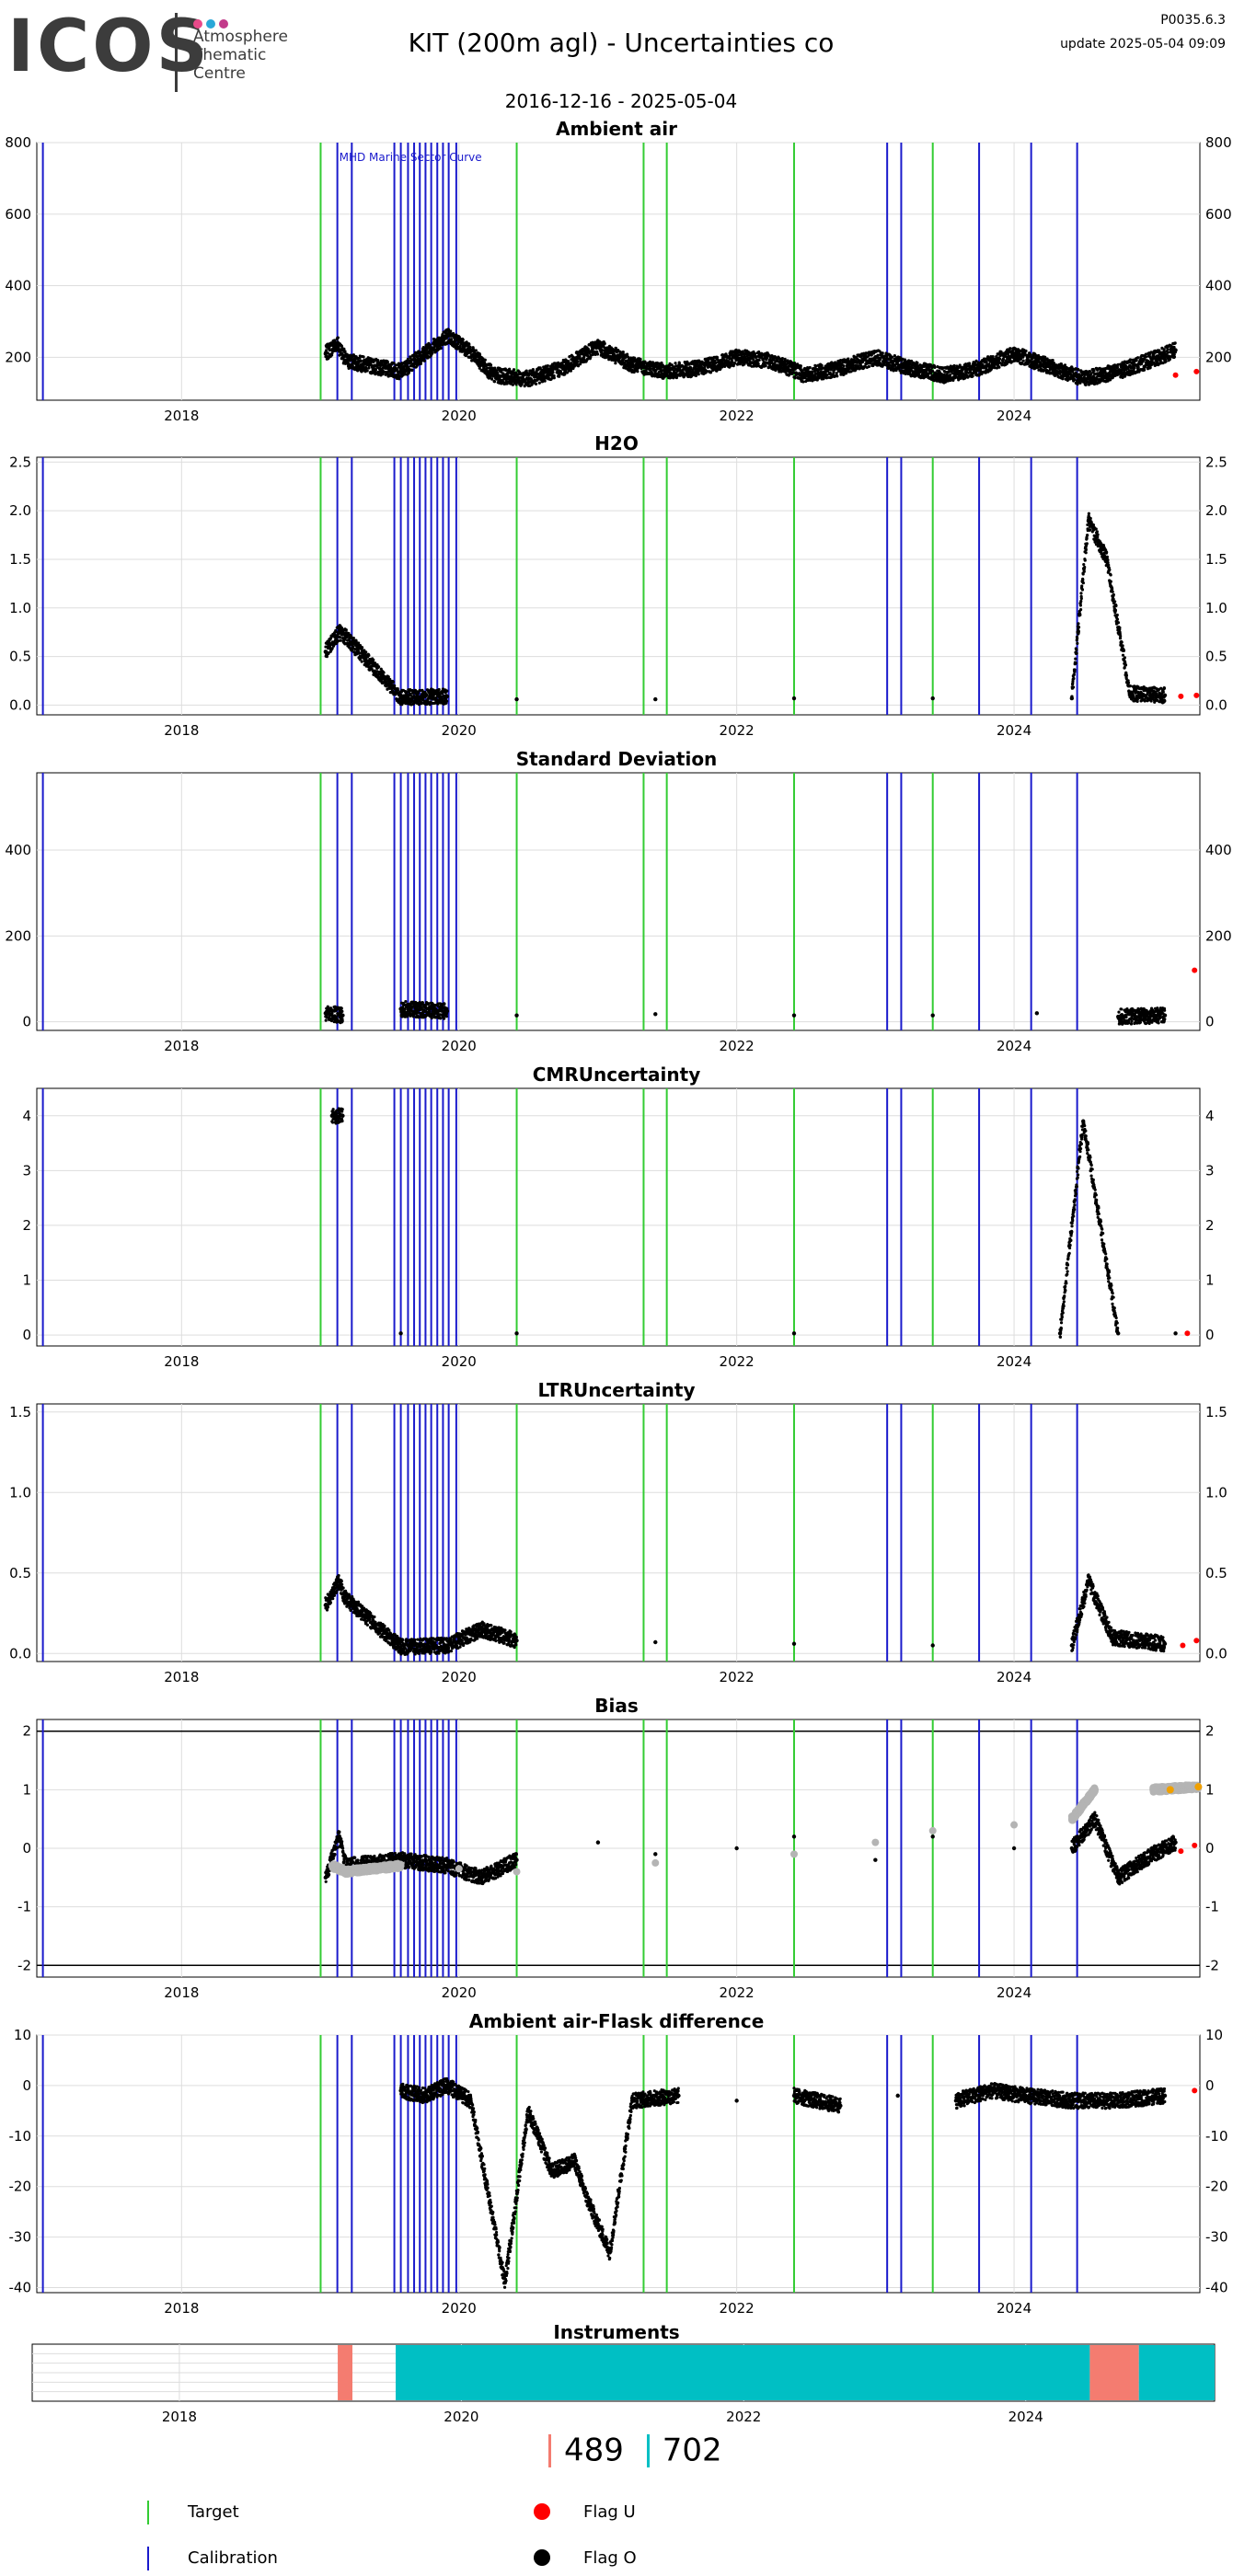  What do you see at coordinates (1218, 142) in the screenshot?
I see `y-tick-label-right: 800` at bounding box center [1218, 142].